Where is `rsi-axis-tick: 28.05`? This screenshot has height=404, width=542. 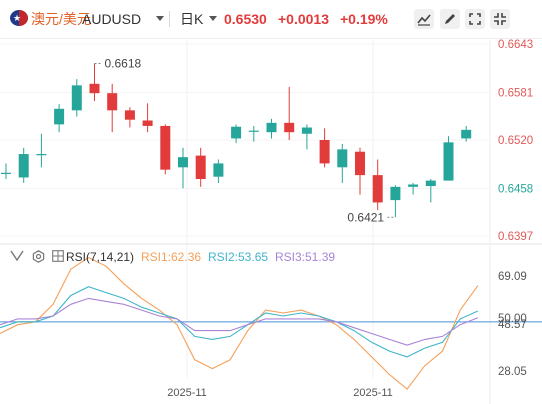
rsi-axis-tick: 28.05 is located at coordinates (512, 372).